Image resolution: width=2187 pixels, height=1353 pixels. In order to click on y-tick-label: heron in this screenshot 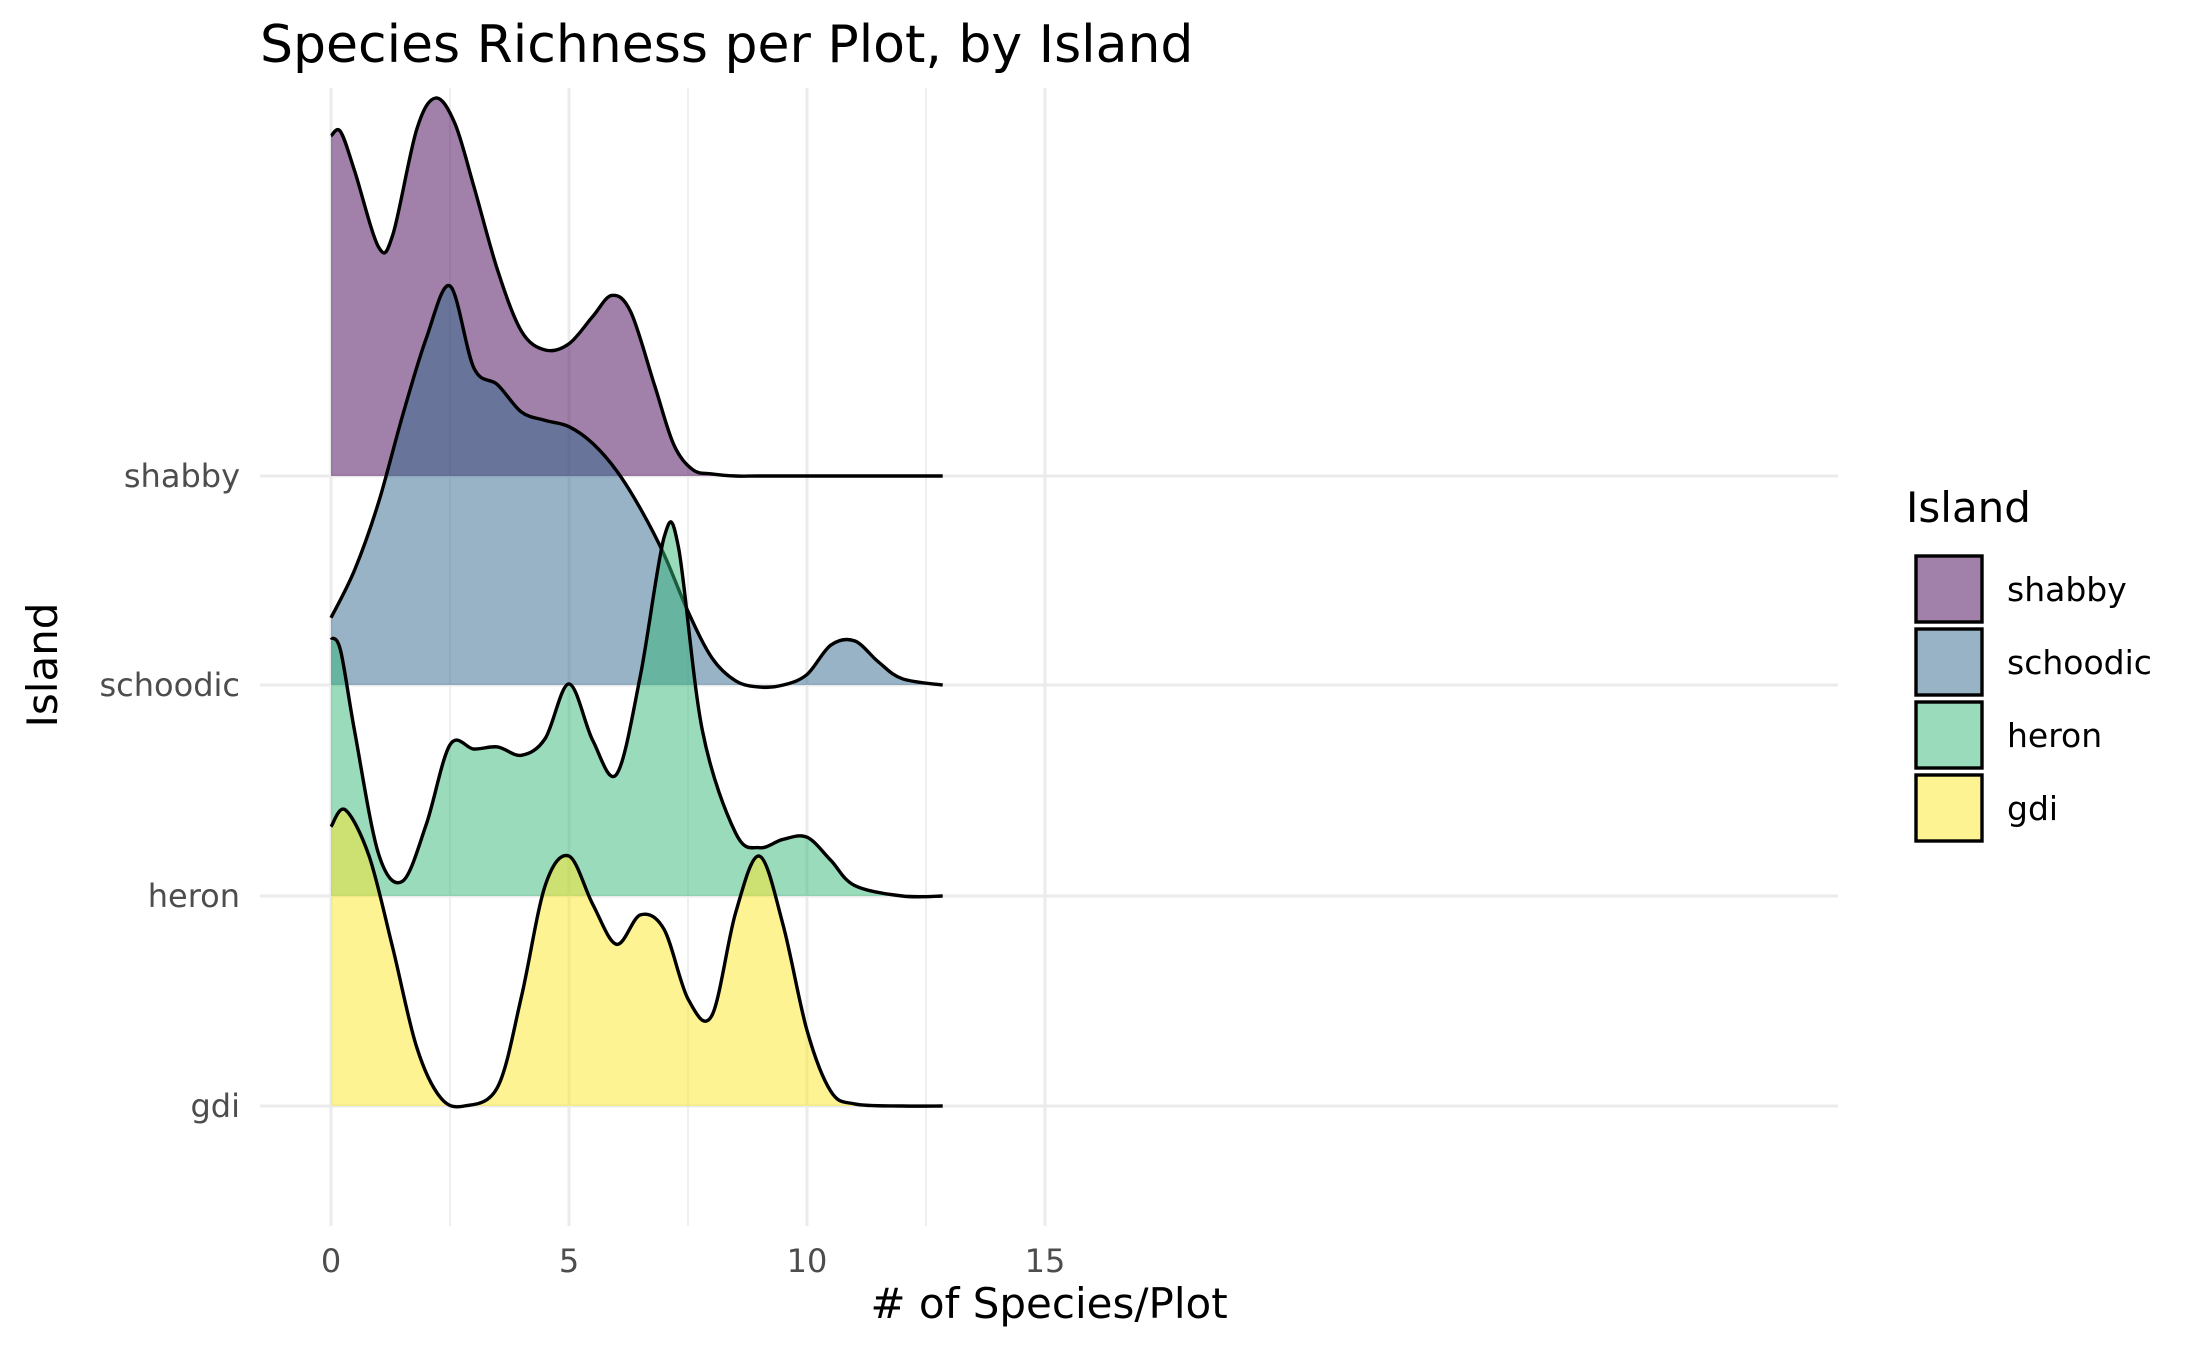, I will do `click(194, 896)`.